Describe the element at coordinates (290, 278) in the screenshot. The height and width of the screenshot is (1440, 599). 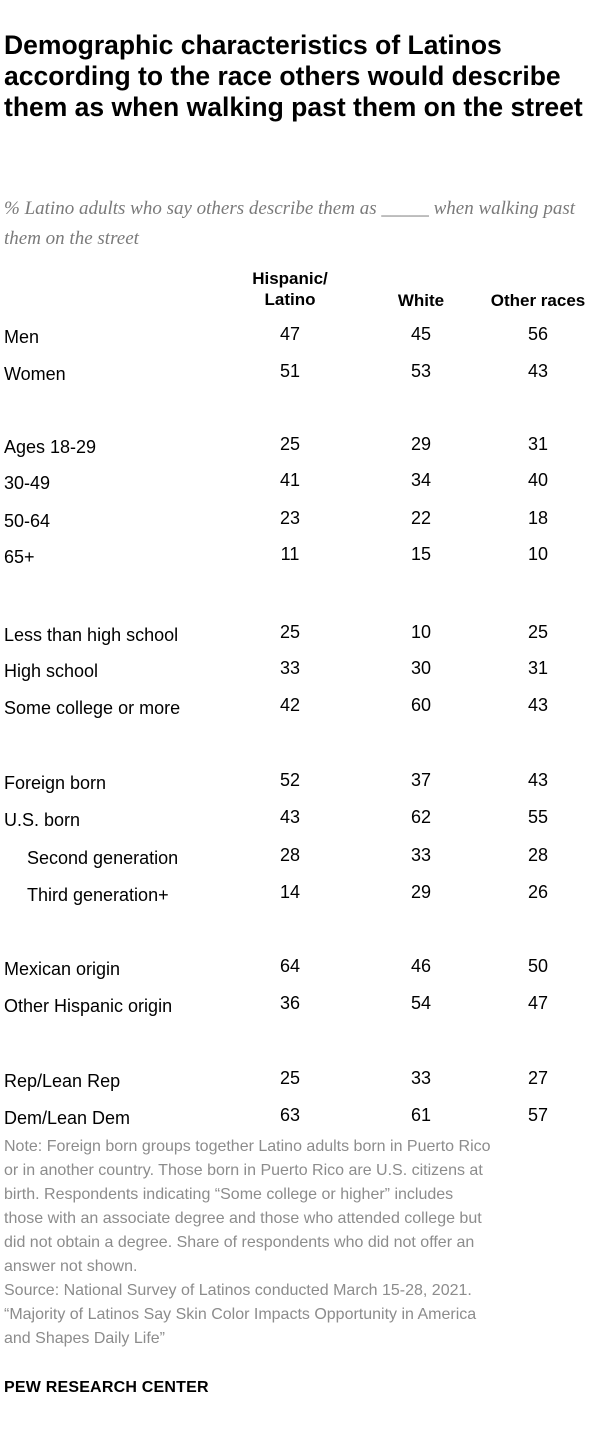
I see `column-header-line: Hispanic/` at that location.